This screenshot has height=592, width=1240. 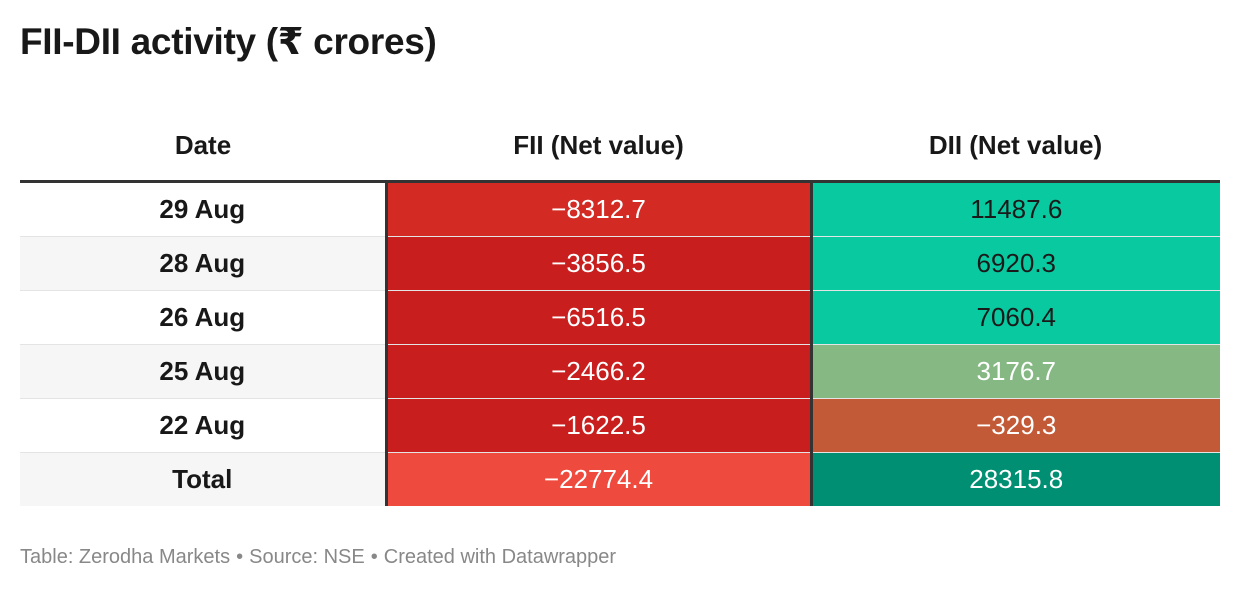 I want to click on cell-dii-net-value: 28315.8, so click(x=1015, y=479).